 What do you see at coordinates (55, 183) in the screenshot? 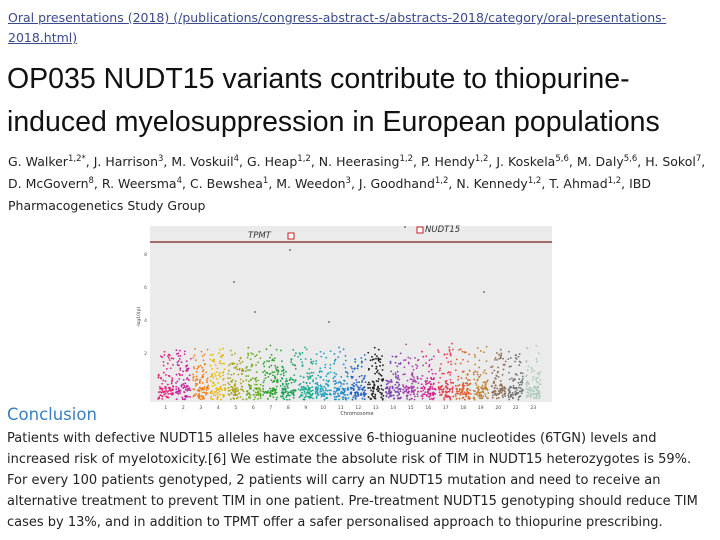
I see `author: D. McGovern8,` at bounding box center [55, 183].